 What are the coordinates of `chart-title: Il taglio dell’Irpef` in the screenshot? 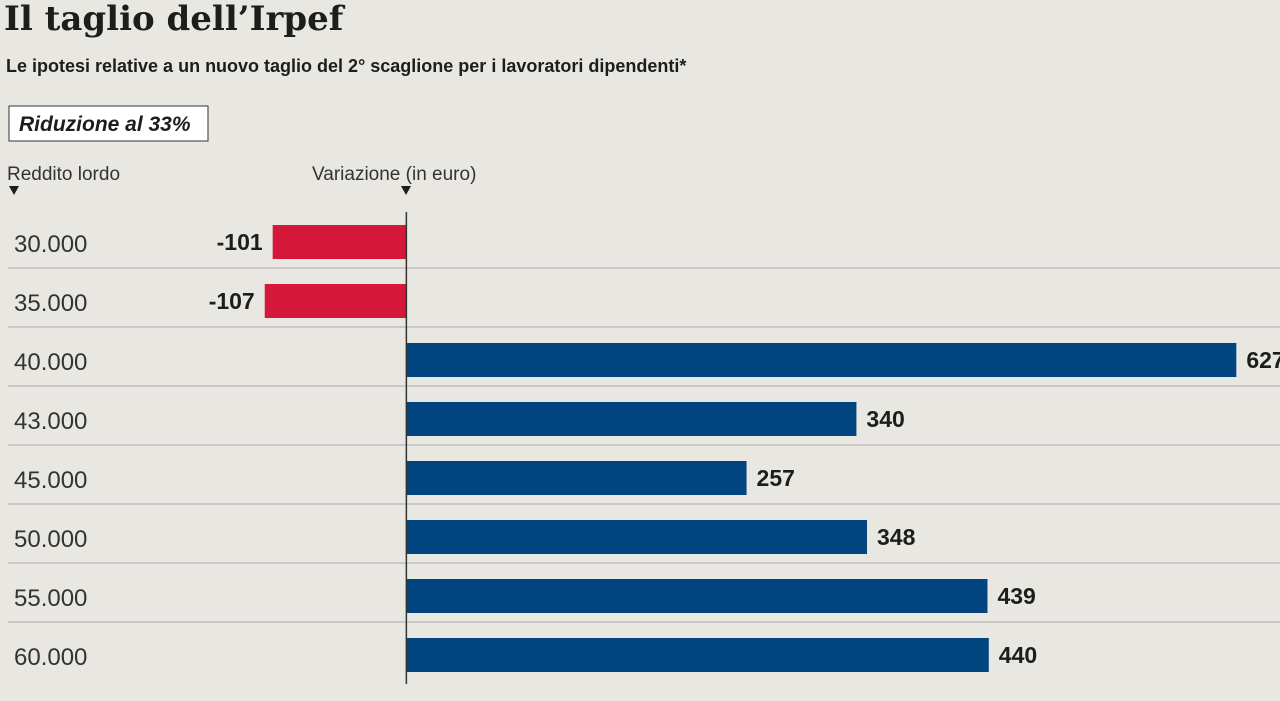 It's located at (175, 19).